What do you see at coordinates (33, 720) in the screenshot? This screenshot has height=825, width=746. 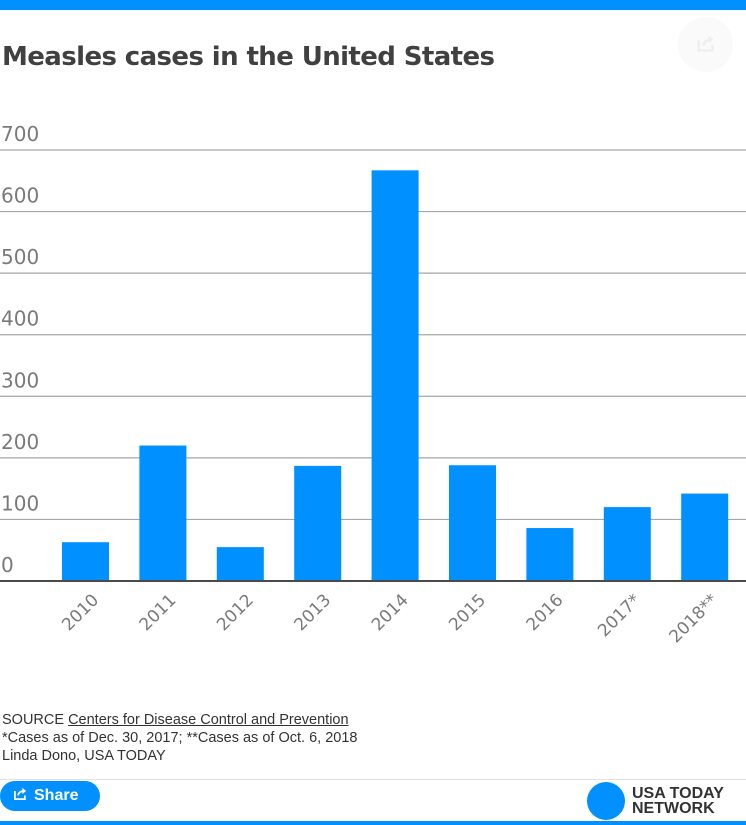 I see `source-prefix: SOURCE` at bounding box center [33, 720].